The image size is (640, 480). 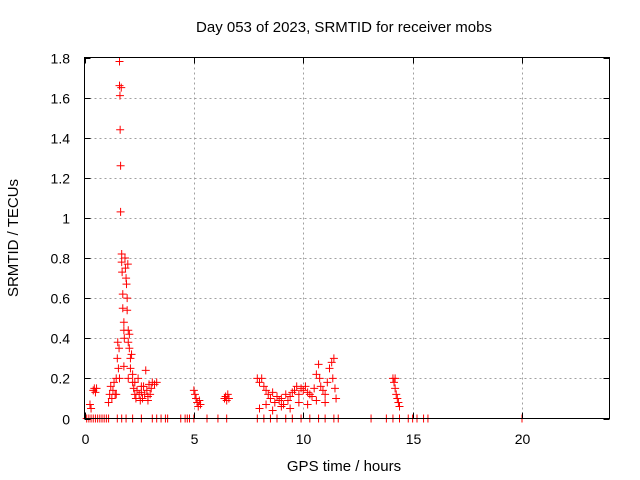 What do you see at coordinates (66, 219) in the screenshot?
I see `y-tick-label: 1` at bounding box center [66, 219].